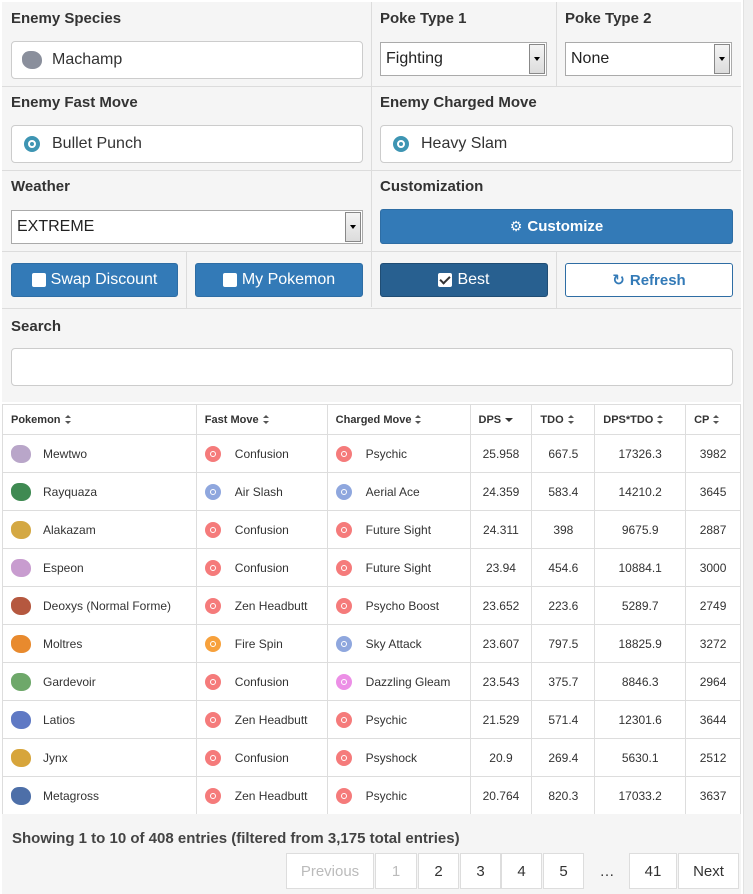  I want to click on page-5-button: 5, so click(563, 871).